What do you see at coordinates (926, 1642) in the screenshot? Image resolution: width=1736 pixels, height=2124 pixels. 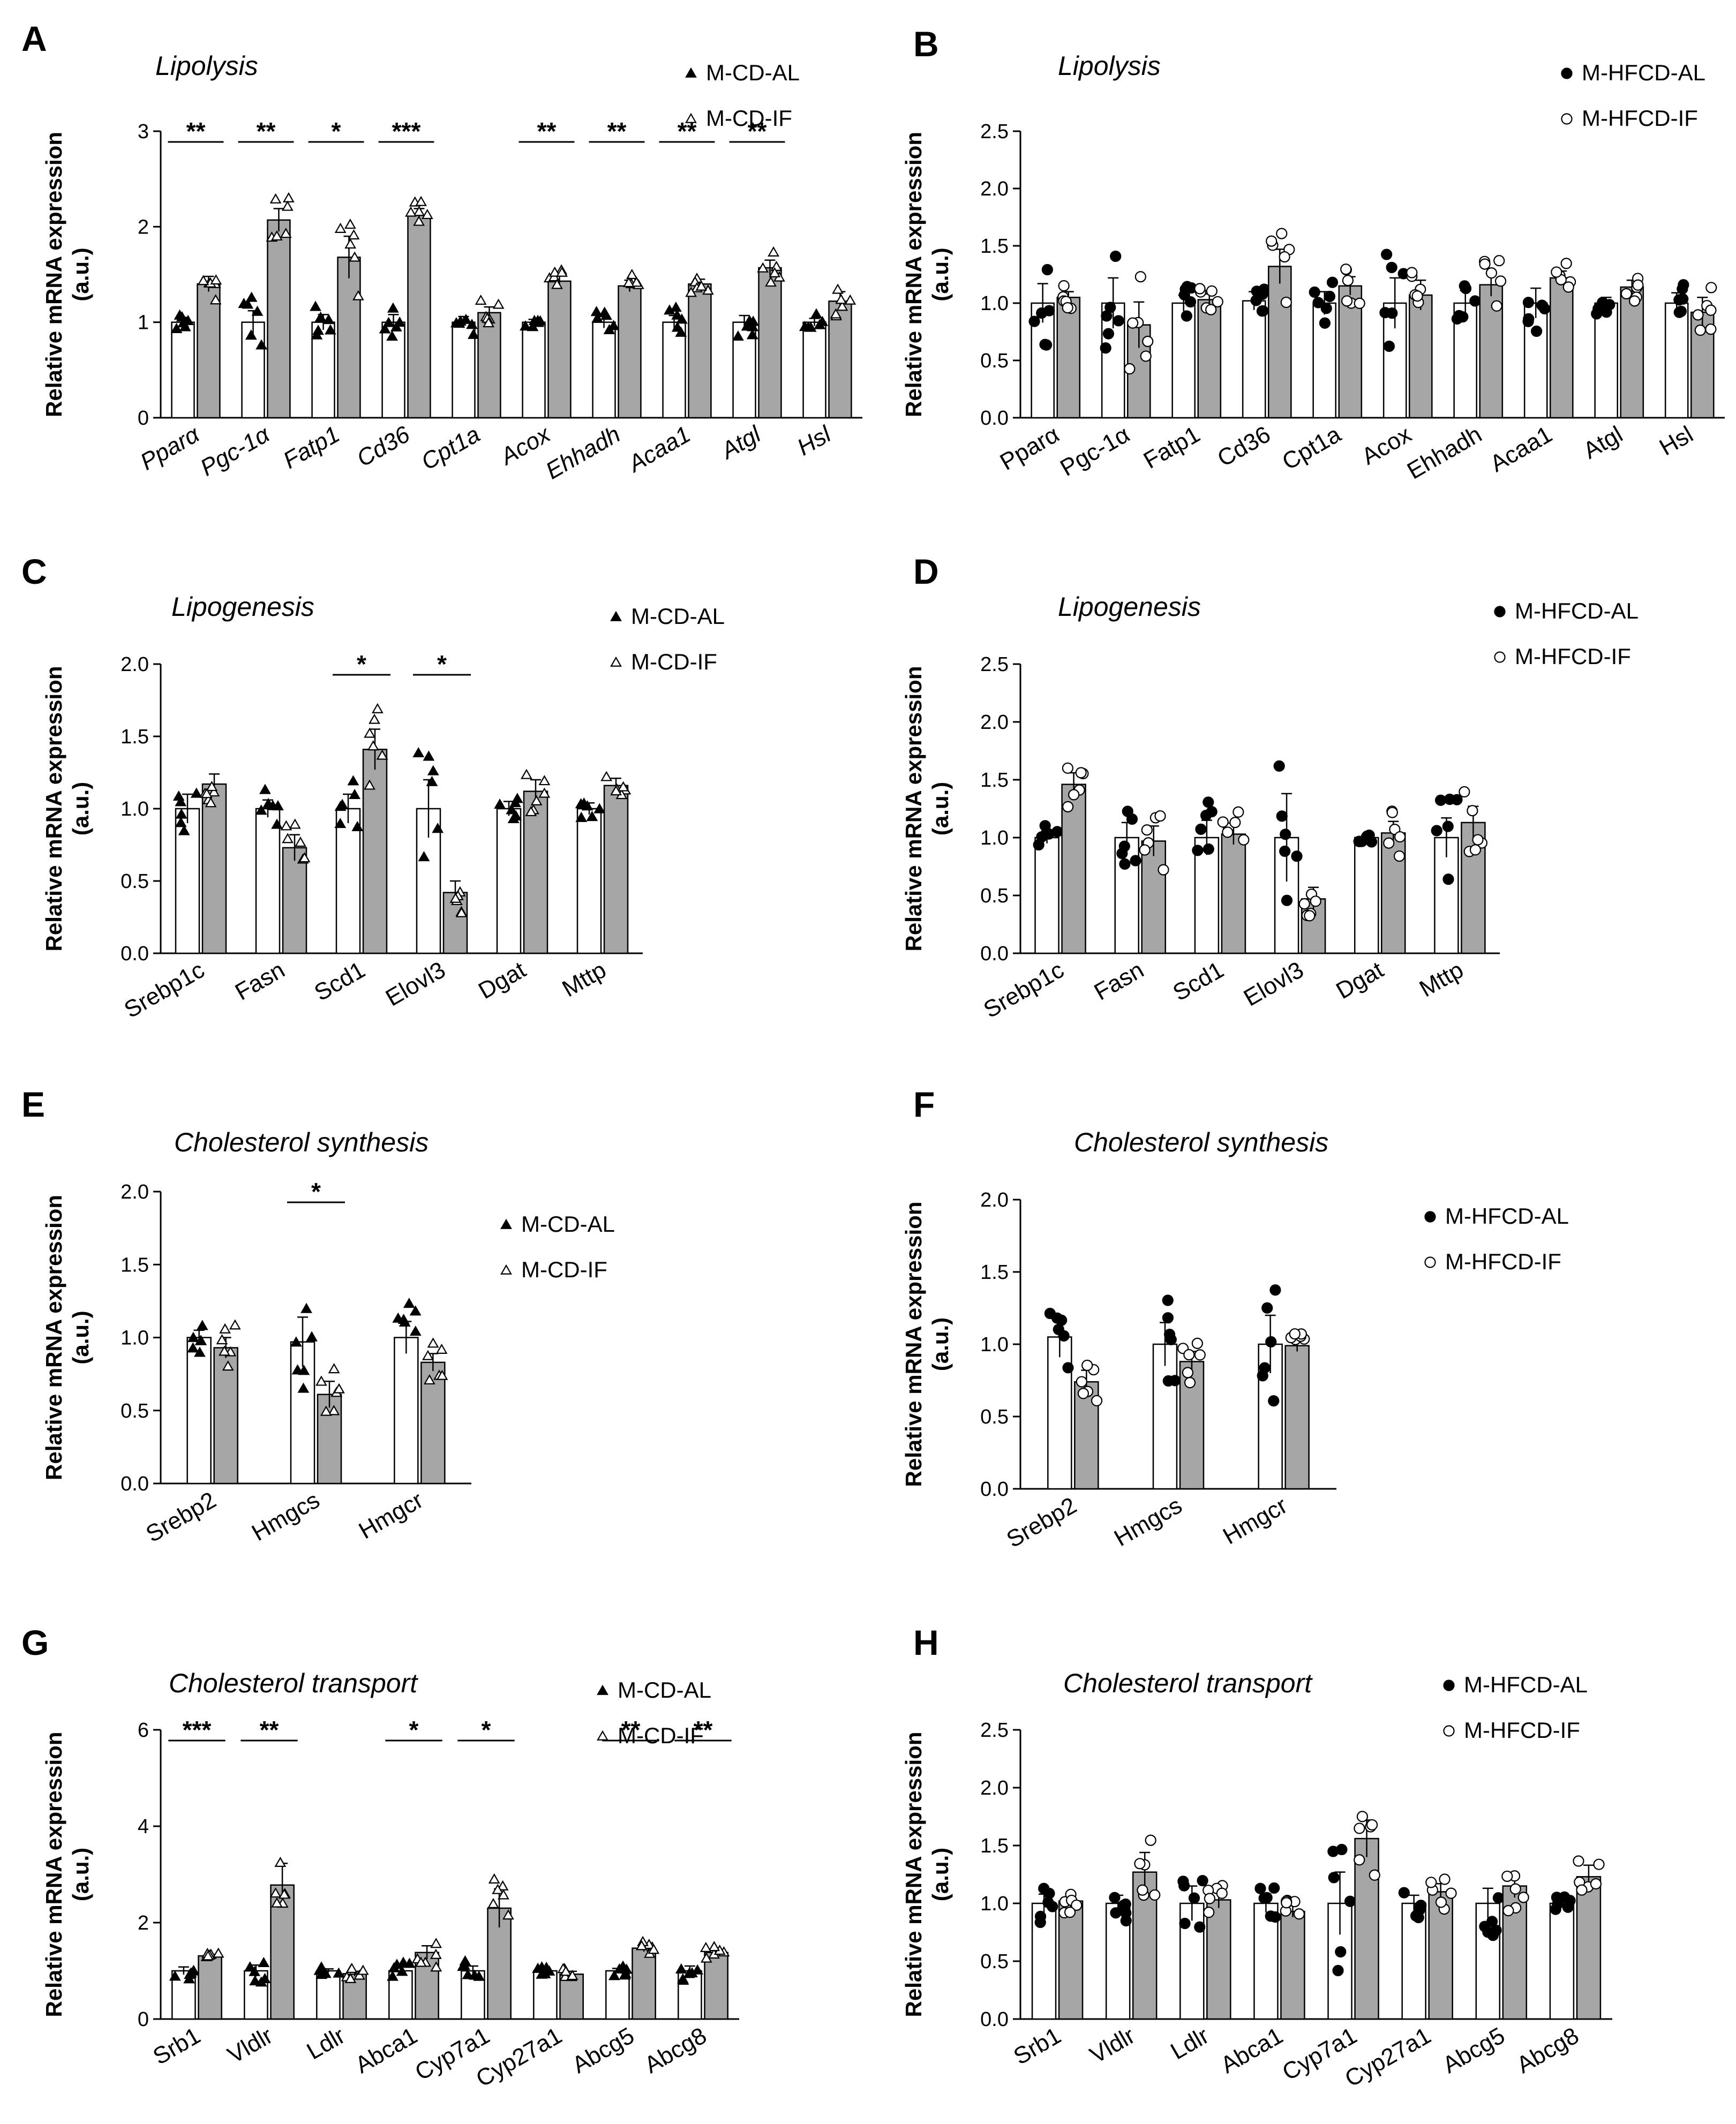 I see `panel-letter: H` at bounding box center [926, 1642].